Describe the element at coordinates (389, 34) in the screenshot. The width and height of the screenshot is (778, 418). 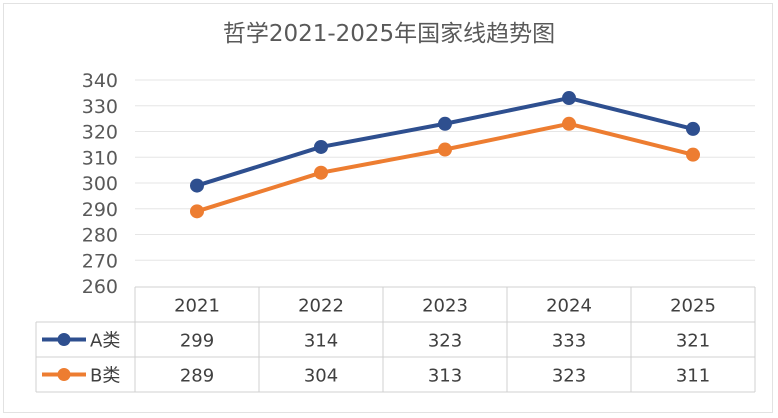
I see `chart-title: 哲学2021-2025年国家线趋势图` at that location.